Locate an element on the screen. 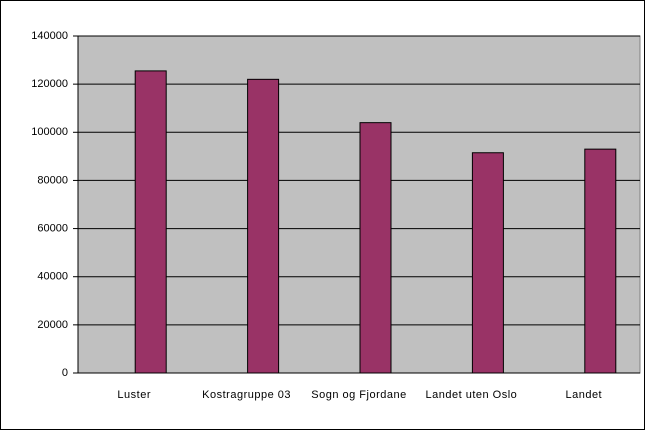 The height and width of the screenshot is (435, 645). x-tick-label: Landet is located at coordinates (583, 395).